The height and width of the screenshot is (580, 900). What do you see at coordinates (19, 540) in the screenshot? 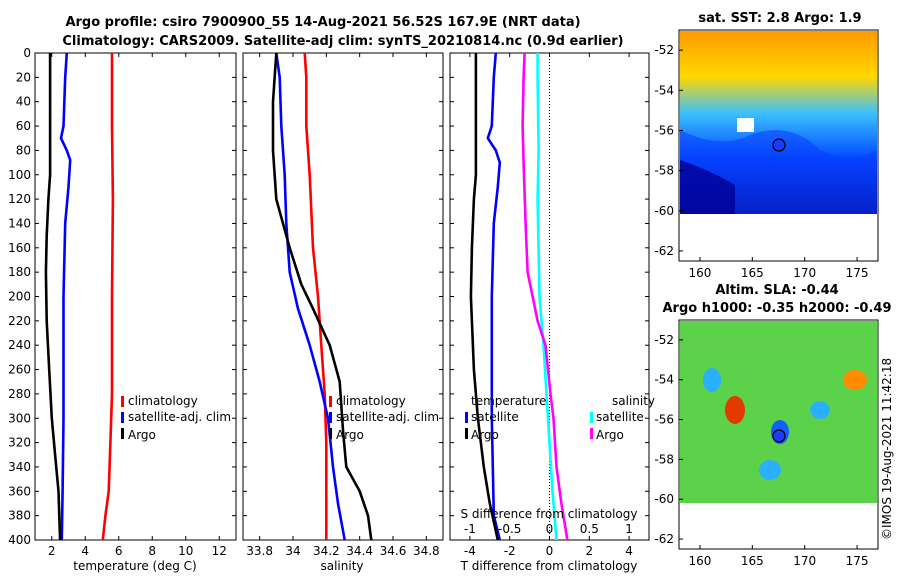
I see `y-tick-label: 400` at bounding box center [19, 540].